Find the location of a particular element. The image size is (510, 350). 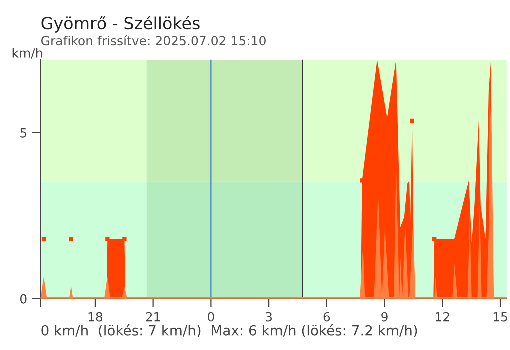

x-tick-label: 6 is located at coordinates (327, 317).